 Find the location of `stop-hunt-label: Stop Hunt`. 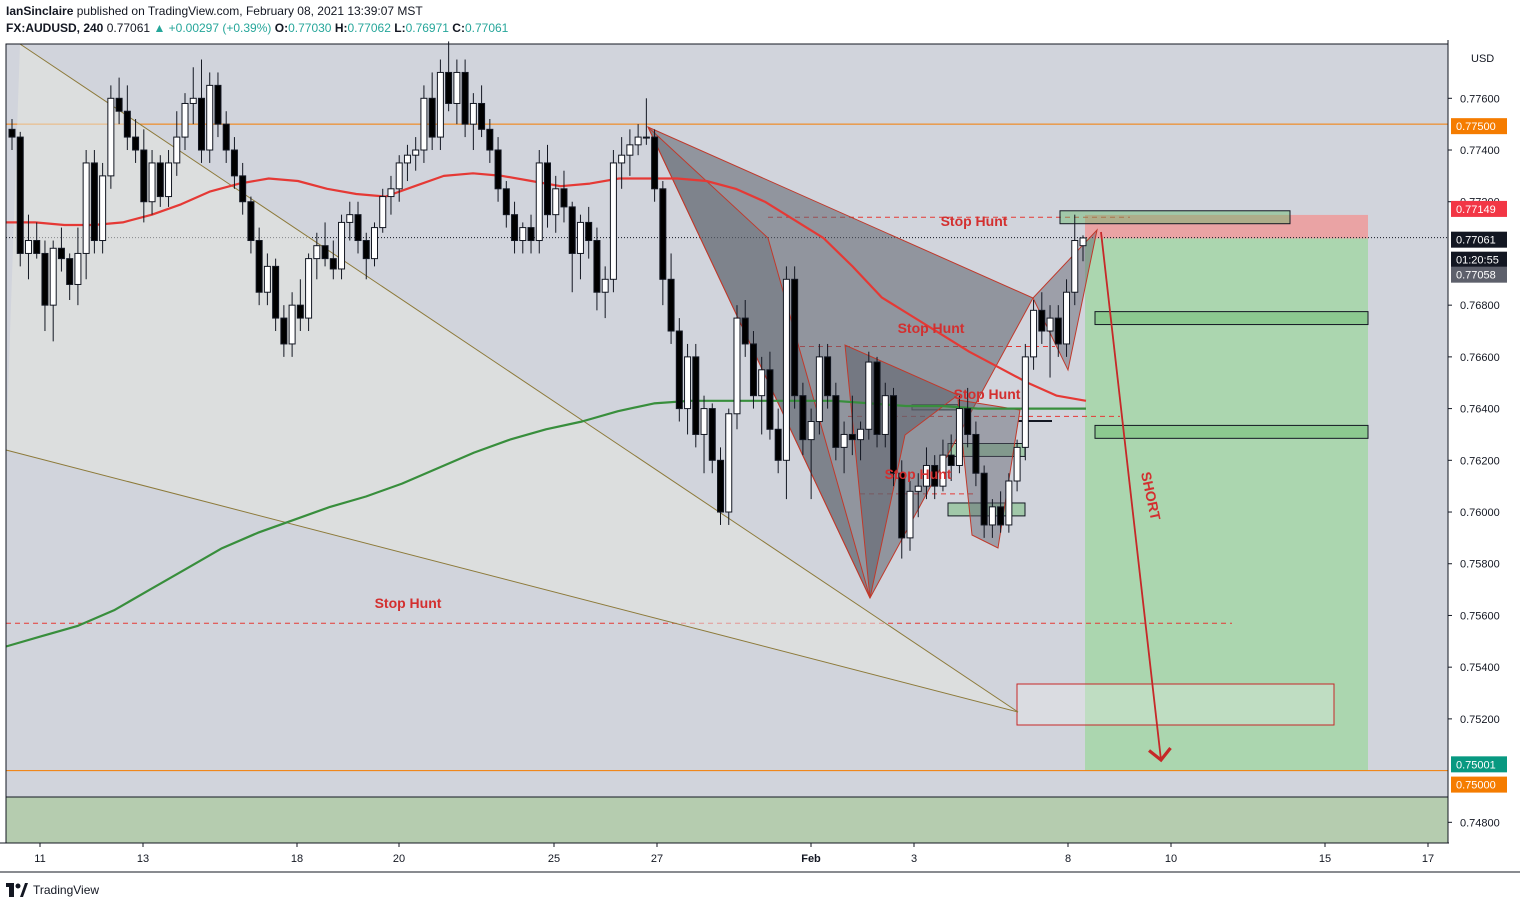

stop-hunt-label: Stop Hunt is located at coordinates (918, 474).